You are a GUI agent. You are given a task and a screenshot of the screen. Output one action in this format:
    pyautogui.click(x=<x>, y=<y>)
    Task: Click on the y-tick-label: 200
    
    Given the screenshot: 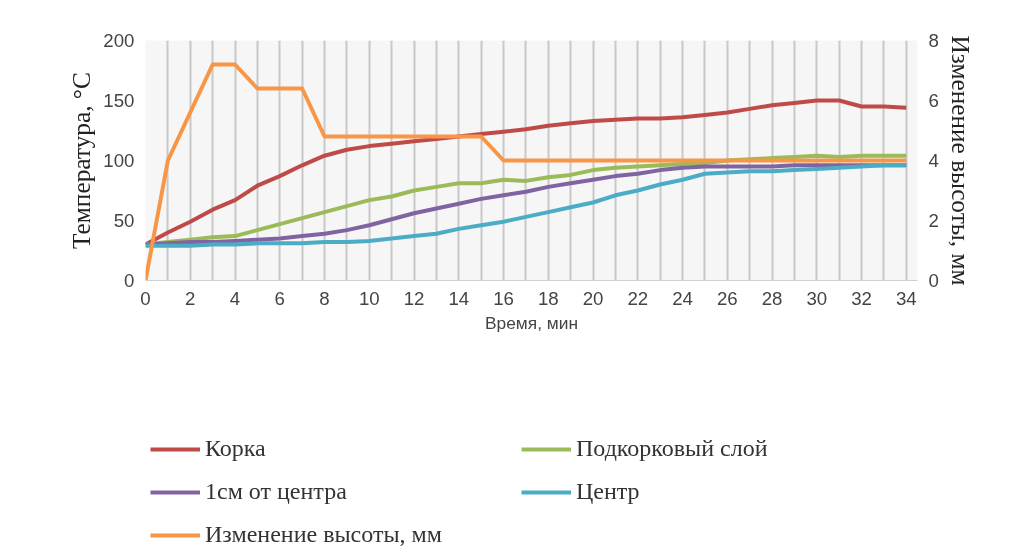 What is the action you would take?
    pyautogui.click(x=119, y=40)
    